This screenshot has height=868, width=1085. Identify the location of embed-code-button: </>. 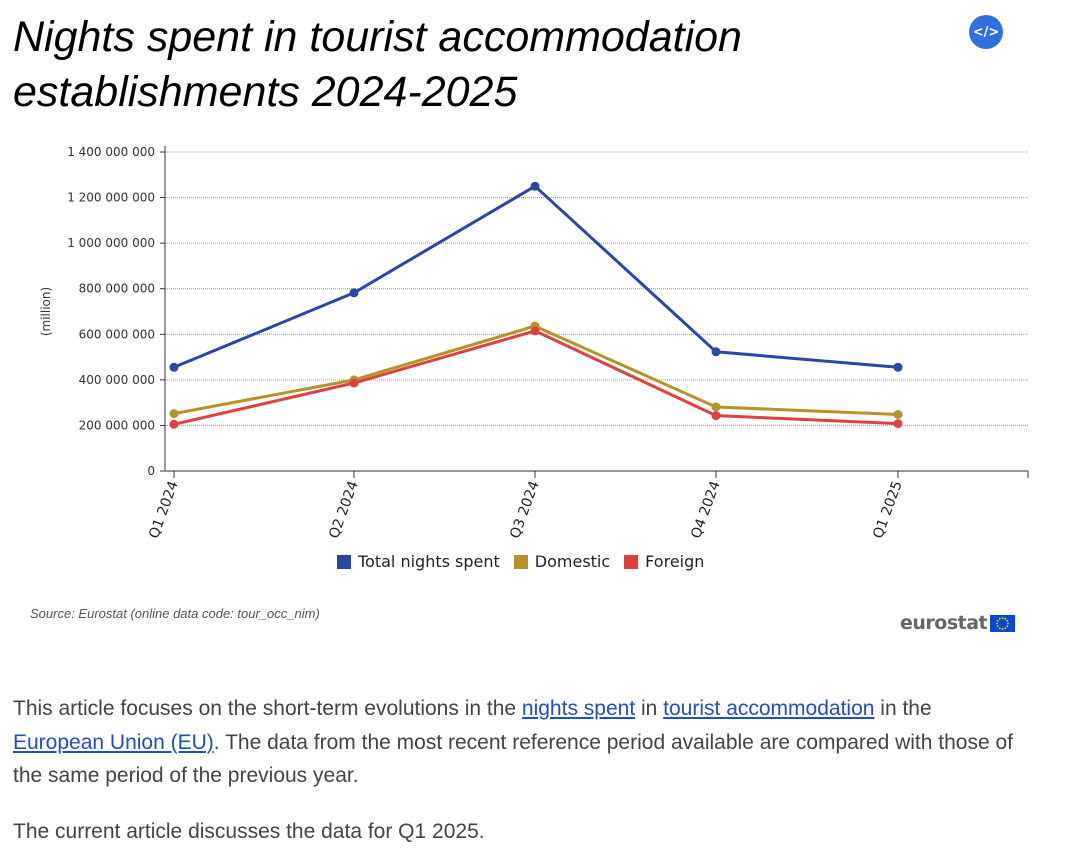
(986, 32).